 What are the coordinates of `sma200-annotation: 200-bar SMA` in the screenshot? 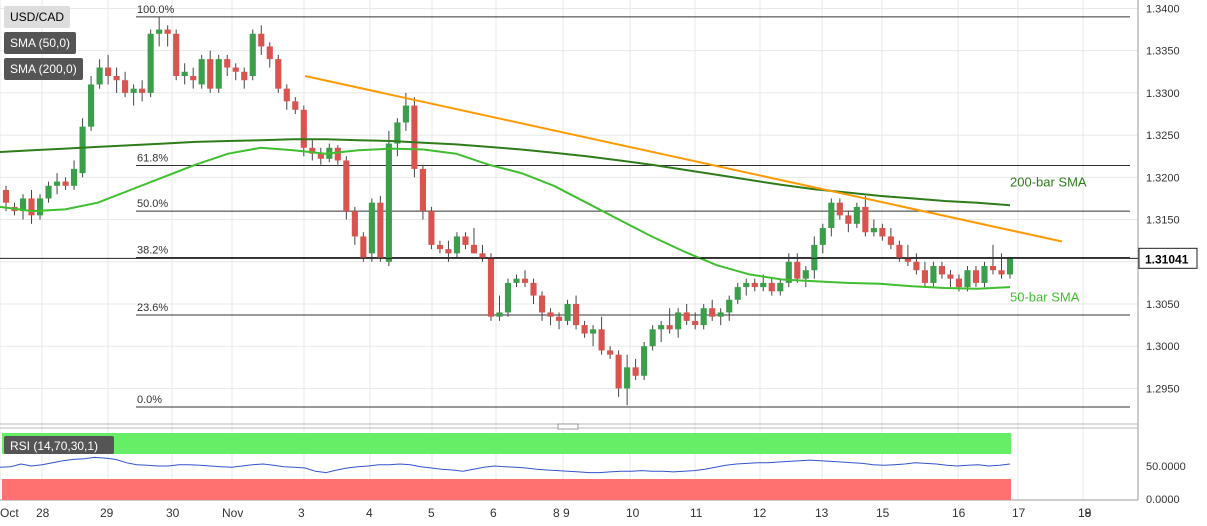 It's located at (1048, 182).